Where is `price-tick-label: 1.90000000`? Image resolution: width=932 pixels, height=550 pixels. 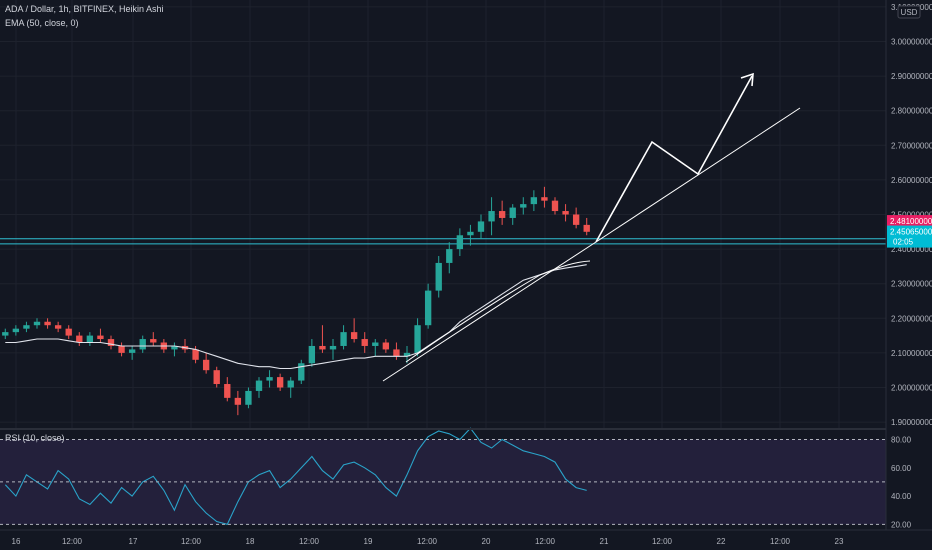 price-tick-label: 1.90000000 is located at coordinates (911, 422).